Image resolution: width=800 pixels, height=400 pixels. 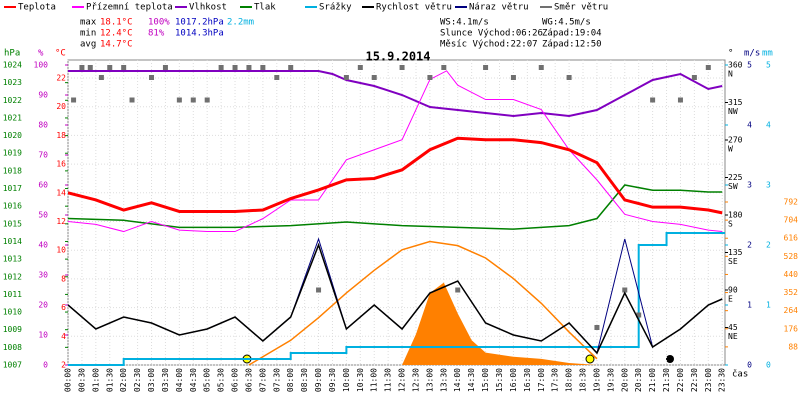 What do you see at coordinates (572, 34) in the screenshot?
I see `info-text: Západ:19:04` at bounding box center [572, 34].